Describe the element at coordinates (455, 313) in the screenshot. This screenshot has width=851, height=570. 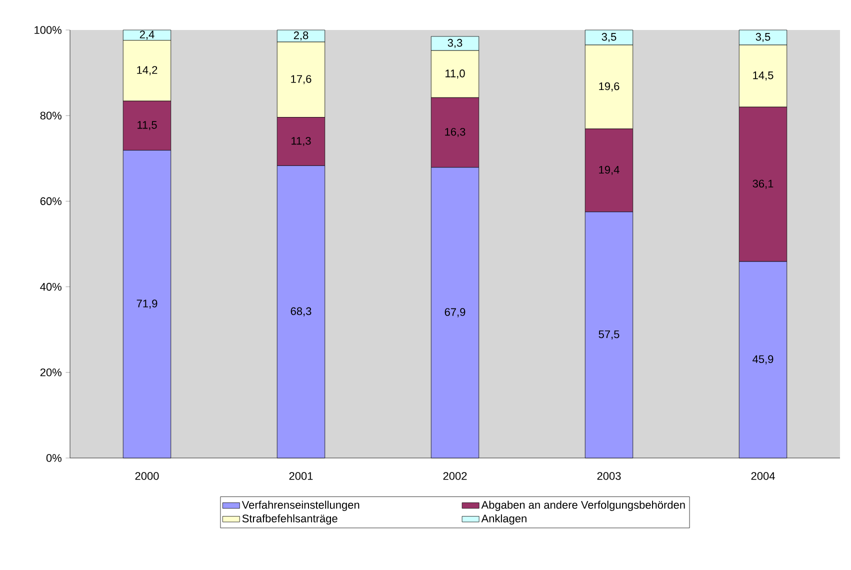
I see `data-label: 67,9` at that location.